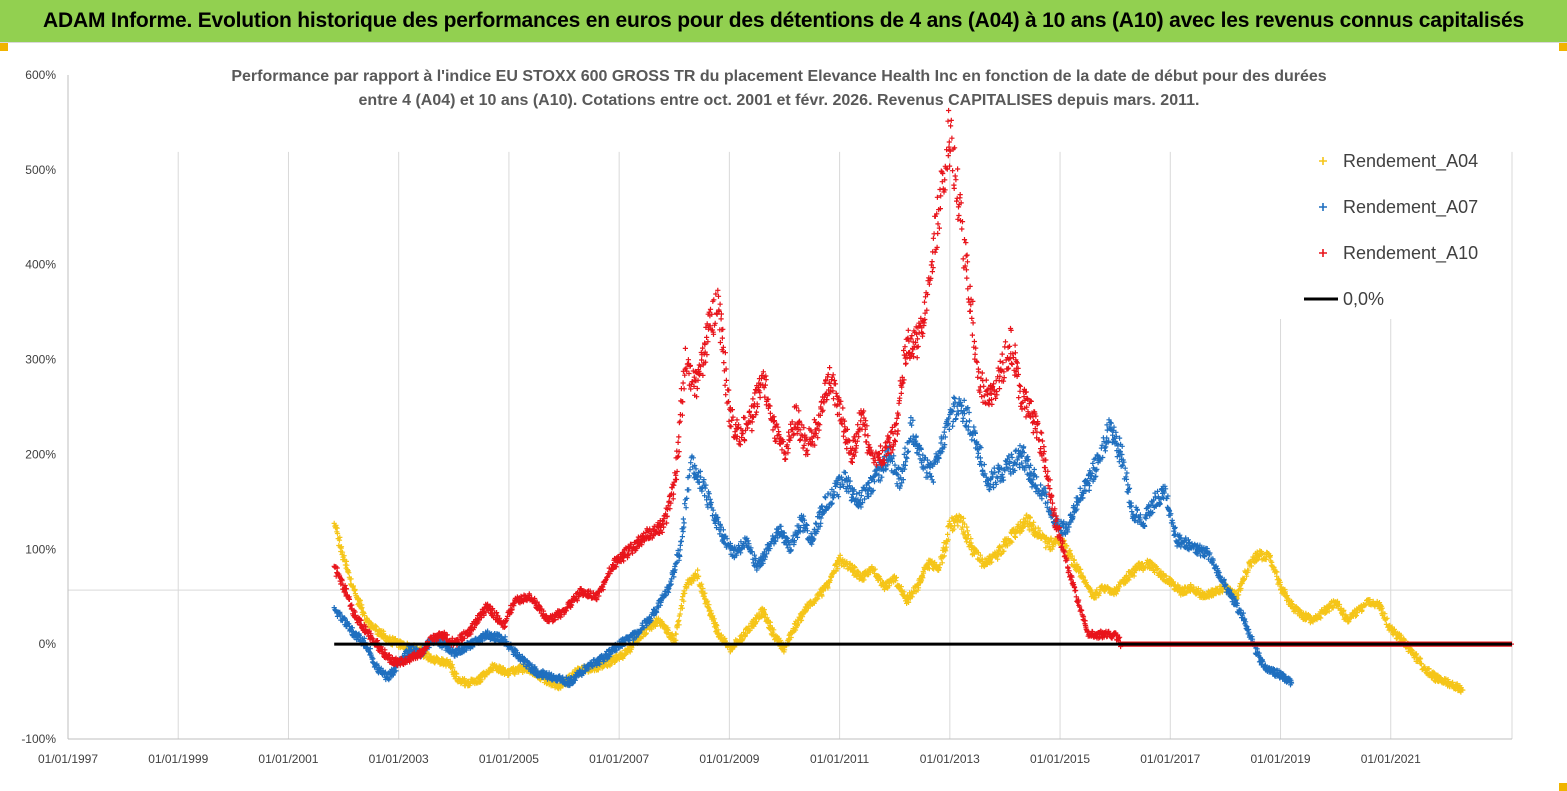 The width and height of the screenshot is (1567, 791). I want to click on x-tick-label-11: 01/01/2019, so click(1280, 759).